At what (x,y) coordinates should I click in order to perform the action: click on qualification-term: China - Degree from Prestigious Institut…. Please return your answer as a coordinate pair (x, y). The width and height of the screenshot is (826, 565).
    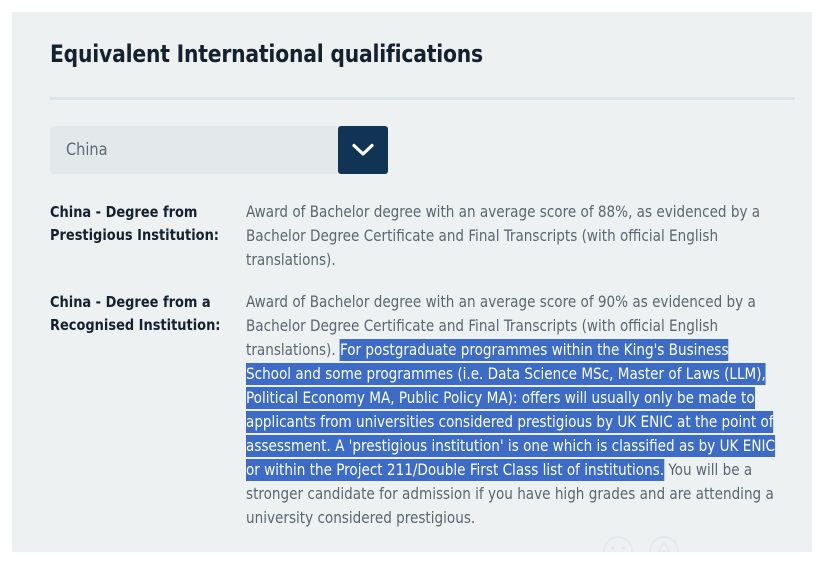
    Looking at the image, I should click on (134, 223).